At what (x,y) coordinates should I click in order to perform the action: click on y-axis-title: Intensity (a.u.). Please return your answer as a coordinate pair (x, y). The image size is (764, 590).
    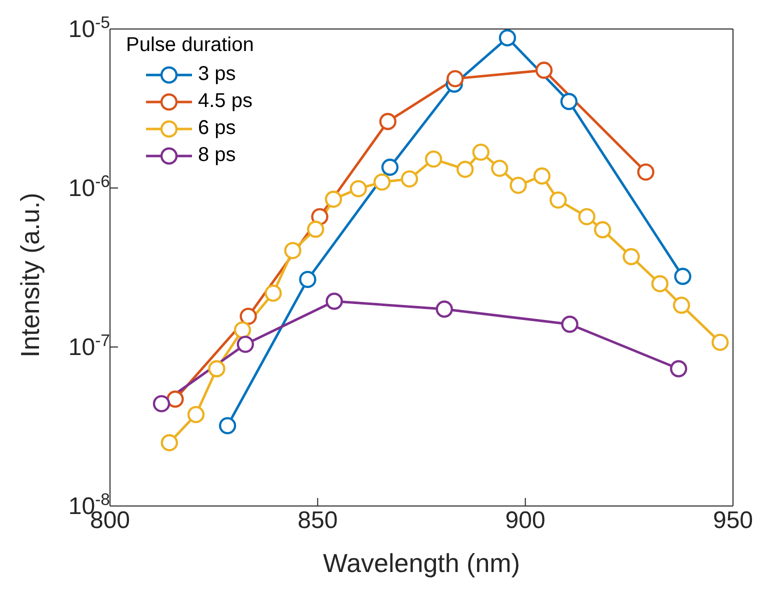
    Looking at the image, I should click on (30, 275).